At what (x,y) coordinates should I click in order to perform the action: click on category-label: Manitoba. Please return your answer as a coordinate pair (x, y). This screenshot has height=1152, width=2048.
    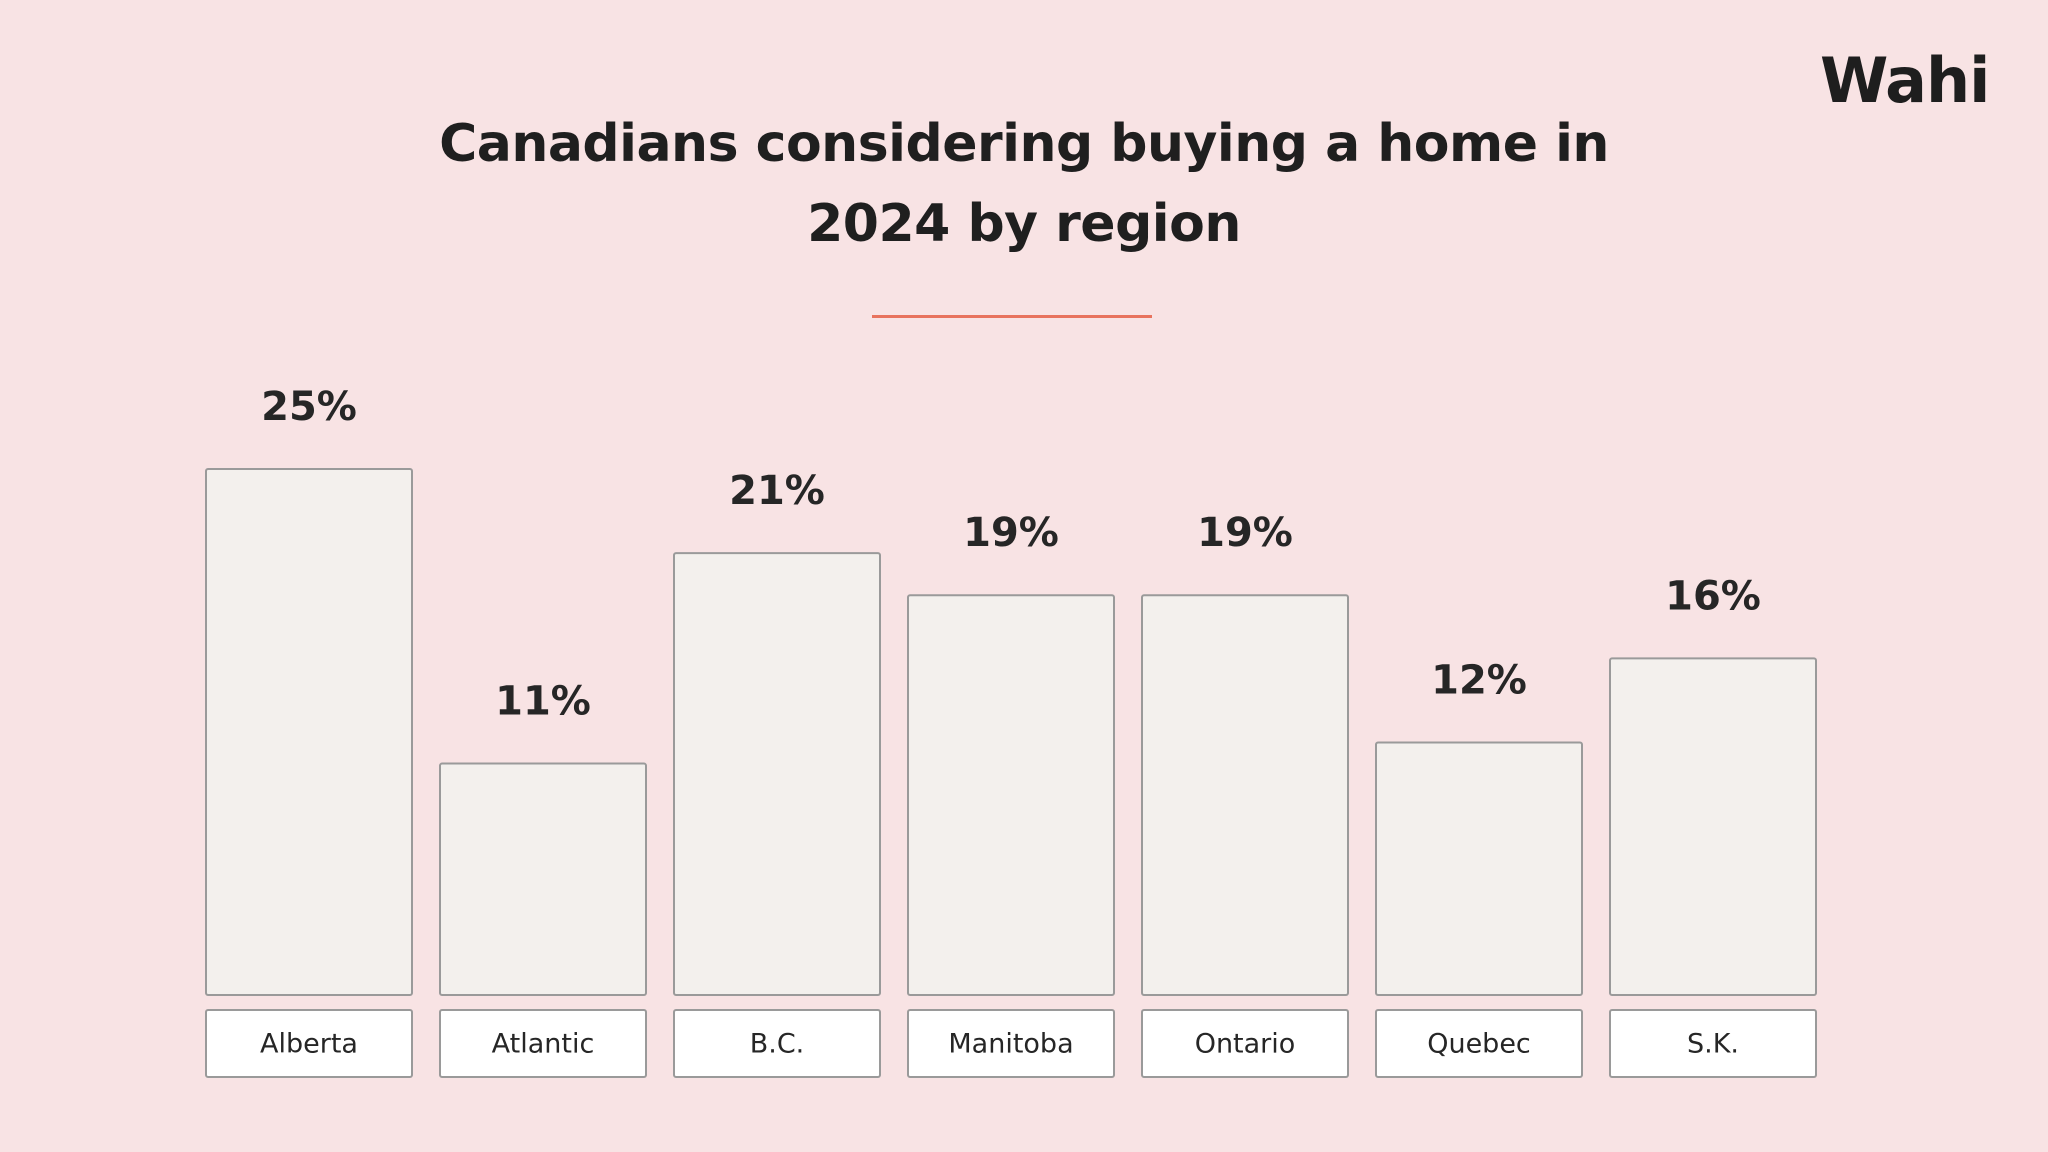
    Looking at the image, I should click on (1010, 1044).